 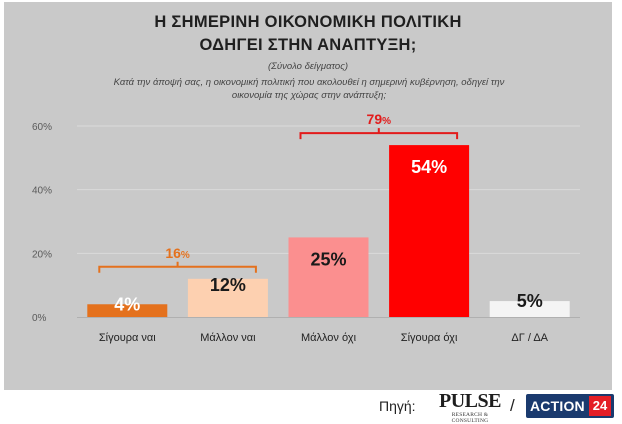 What do you see at coordinates (308, 45) in the screenshot?
I see `chart-title-line-2: ΟΔΗΓΕΙ ΣΤΗΝ ΑΝΑΠΤΥΞΗ;` at bounding box center [308, 45].